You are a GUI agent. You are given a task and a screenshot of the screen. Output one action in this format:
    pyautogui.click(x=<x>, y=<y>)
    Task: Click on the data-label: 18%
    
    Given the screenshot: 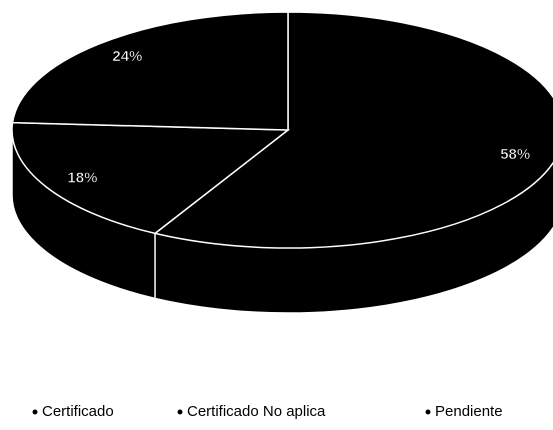 What is the action you would take?
    pyautogui.click(x=82, y=177)
    